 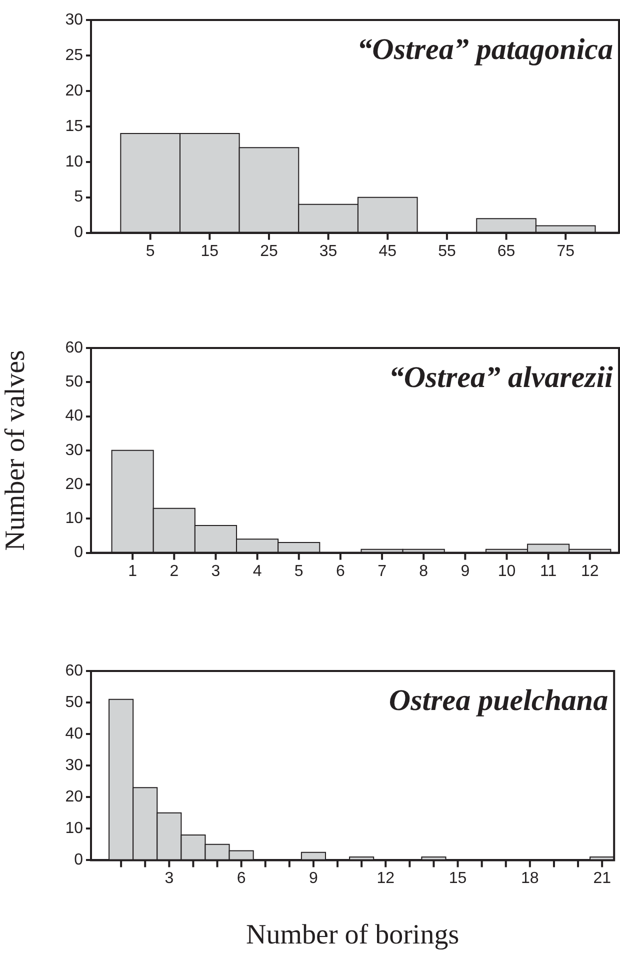 I want to click on x-tick-label: 8, so click(x=423, y=571).